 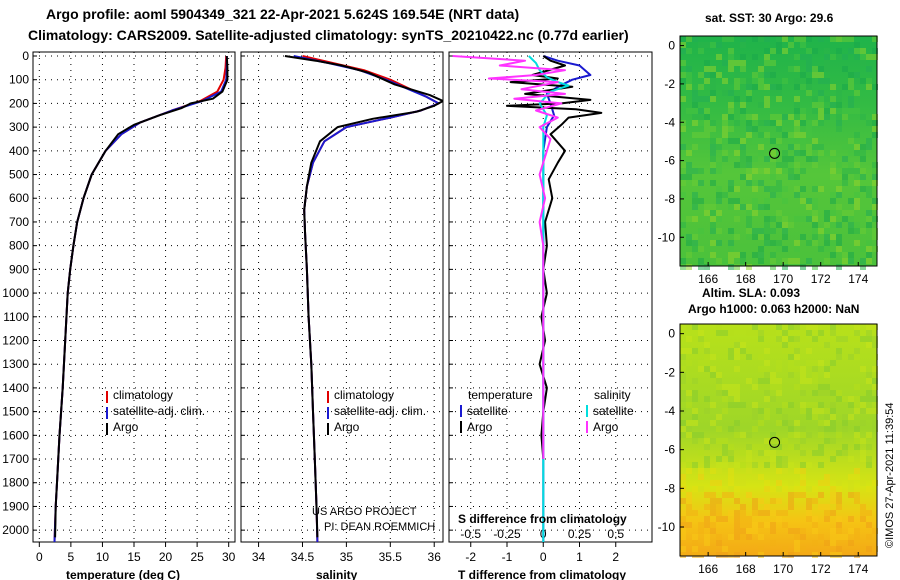 I want to click on sst-map-mottle, so click(x=779, y=153).